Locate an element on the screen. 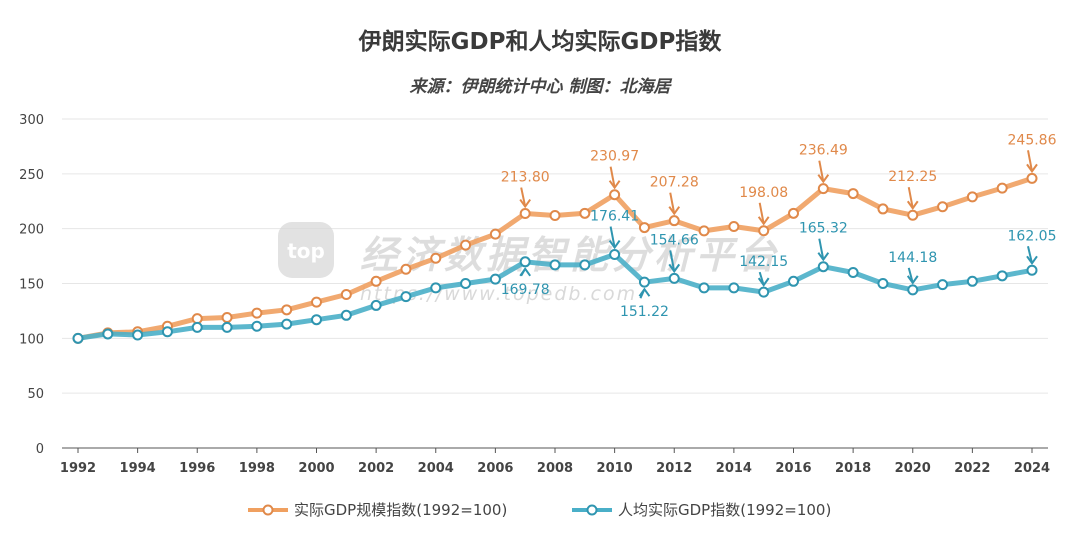  x-tick-label: 1998 is located at coordinates (257, 468).